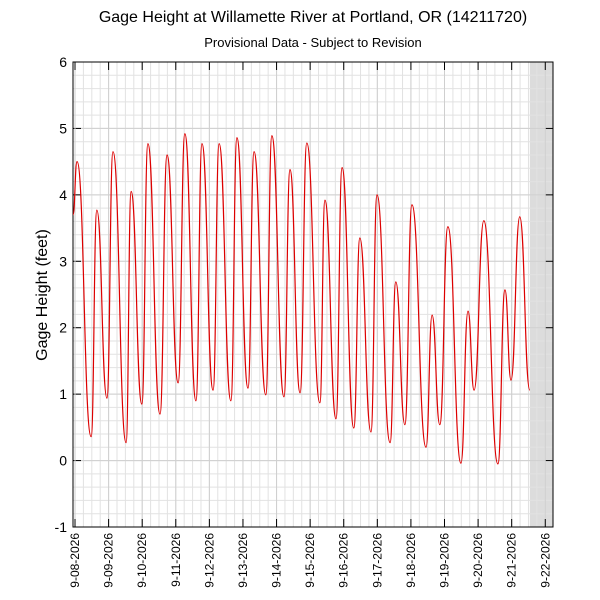 The width and height of the screenshot is (600, 600). What do you see at coordinates (545, 560) in the screenshot?
I see `x-tick-label: 9-22-2026` at bounding box center [545, 560].